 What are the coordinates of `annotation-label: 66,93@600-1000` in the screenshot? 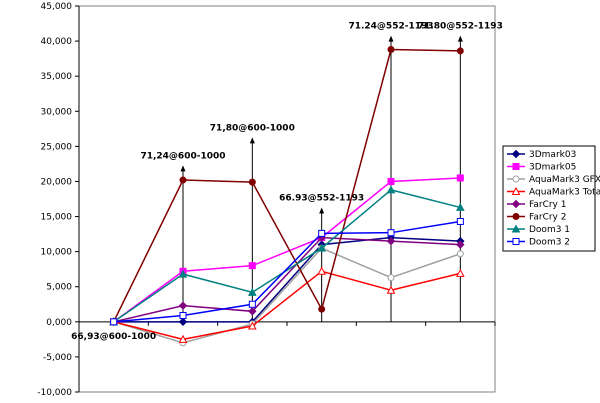 It's located at (113, 337).